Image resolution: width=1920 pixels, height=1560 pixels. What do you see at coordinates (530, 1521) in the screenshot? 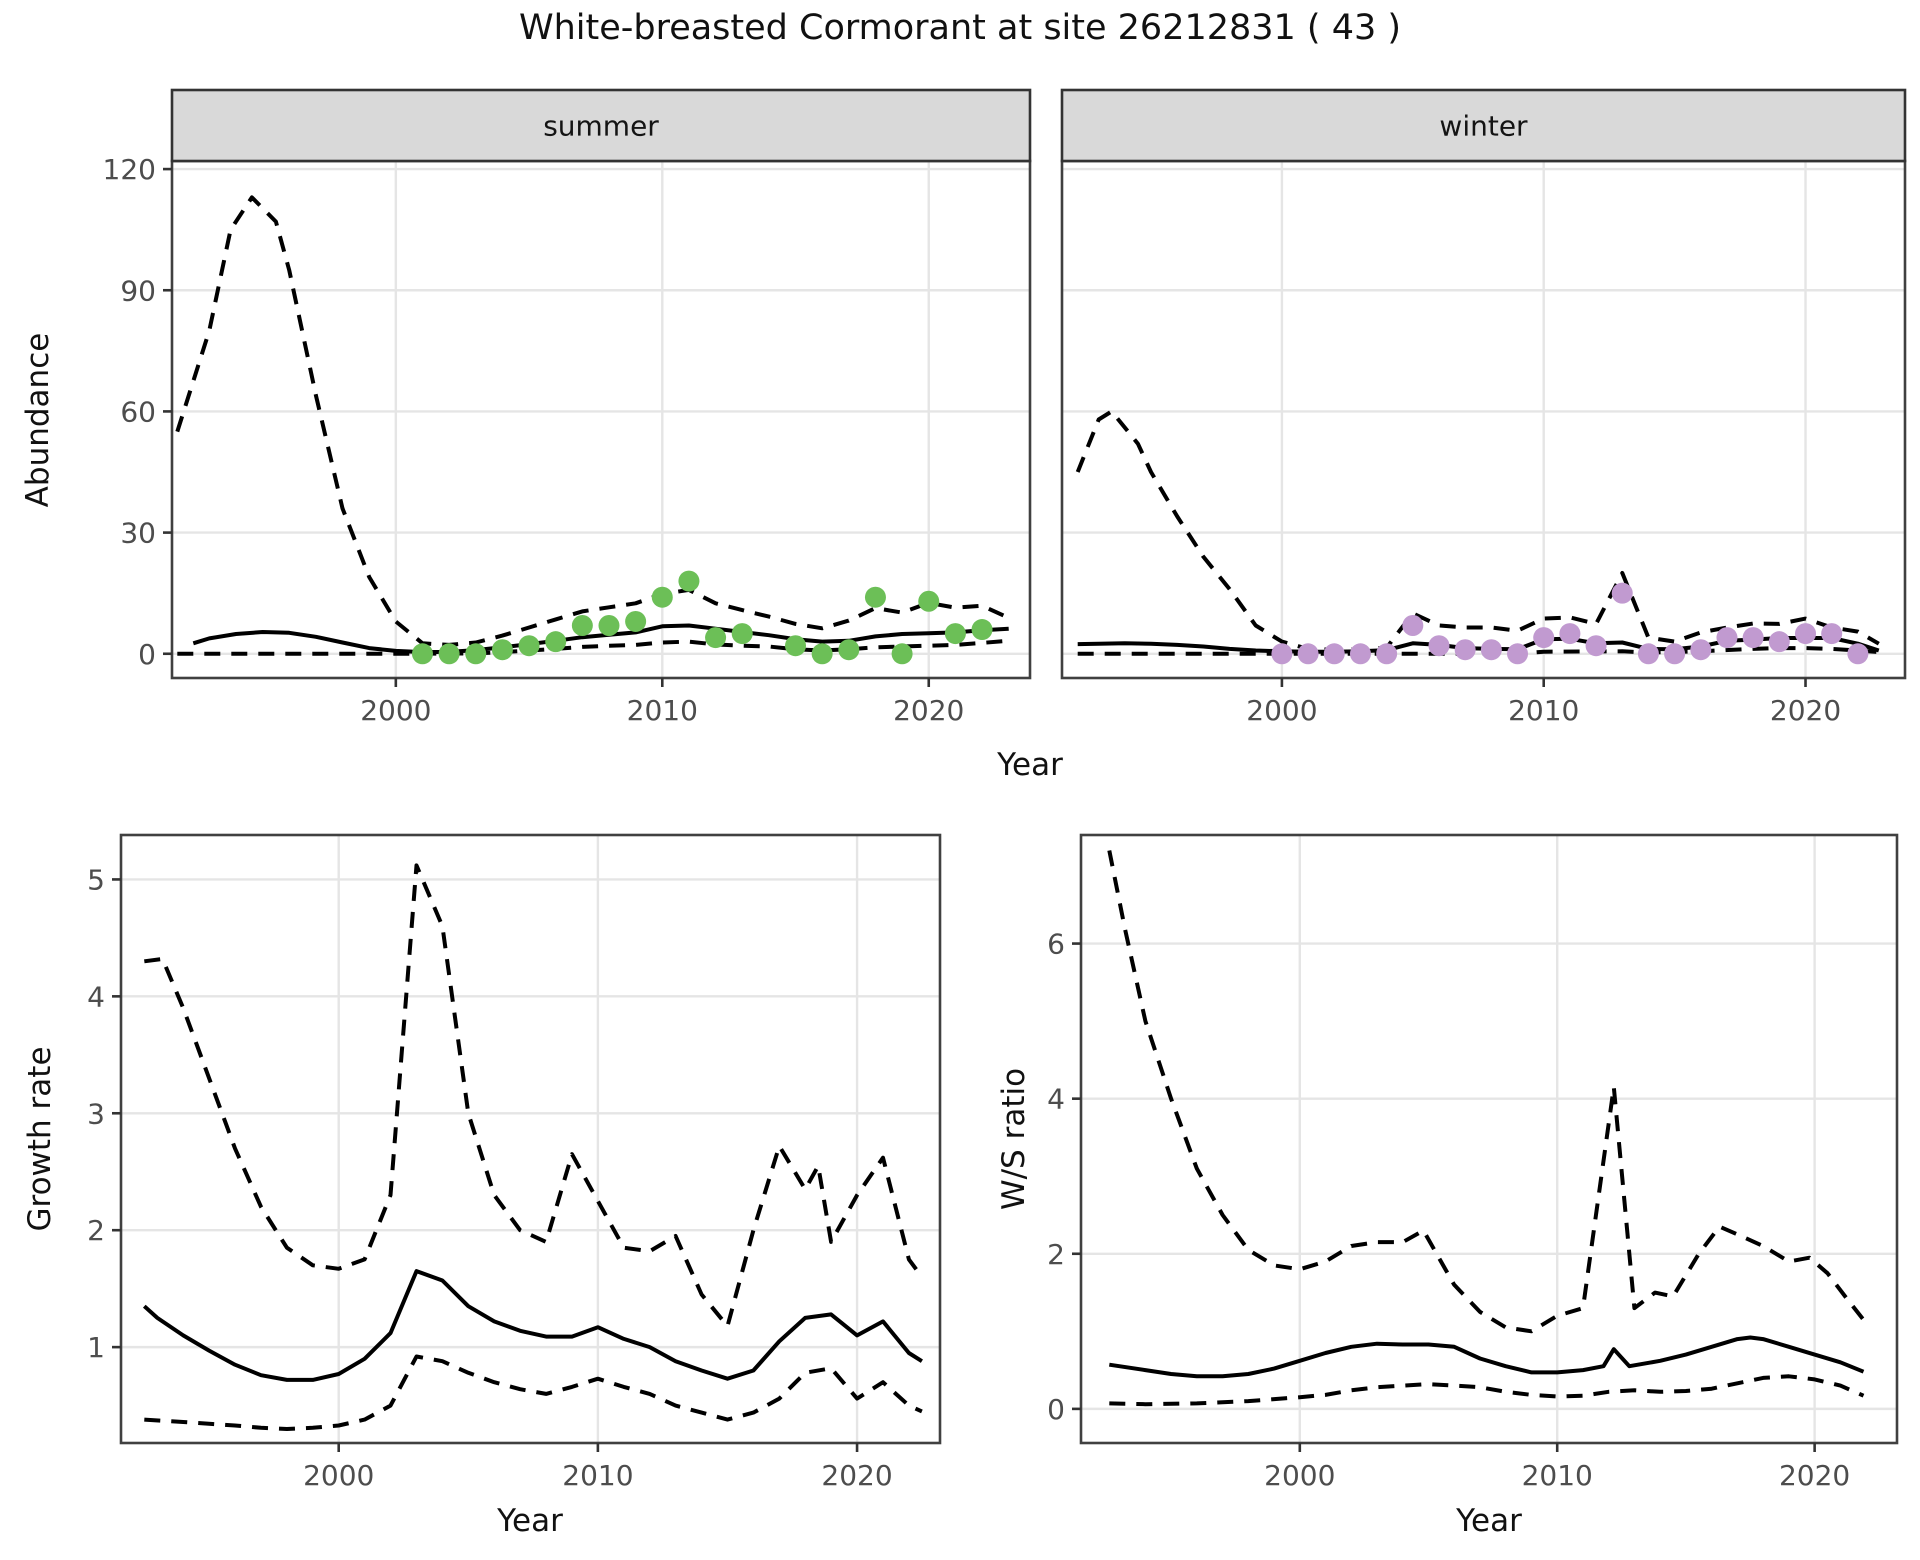
I see `x-axis-title-year-bottom-left: Year` at bounding box center [530, 1521].